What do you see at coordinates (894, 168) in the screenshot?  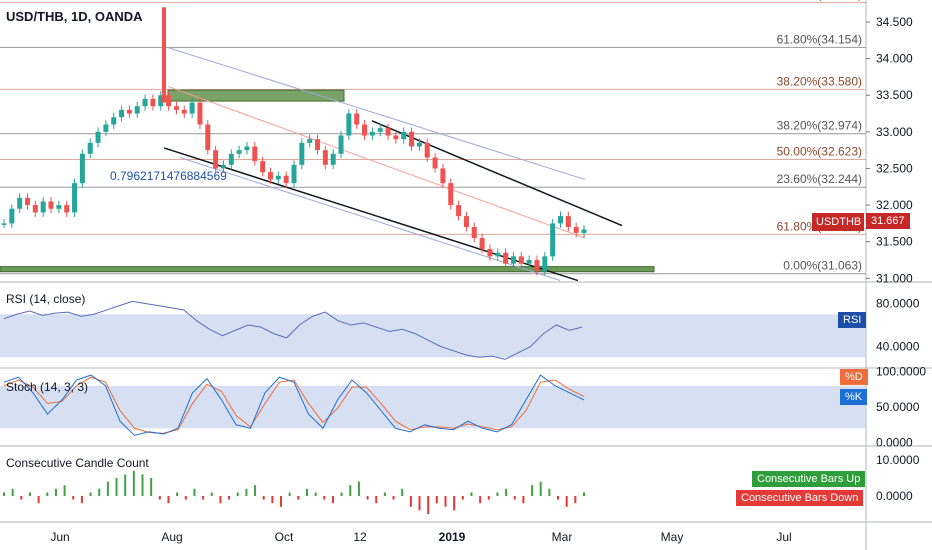 I see `y-tick-label-4: 32.500` at bounding box center [894, 168].